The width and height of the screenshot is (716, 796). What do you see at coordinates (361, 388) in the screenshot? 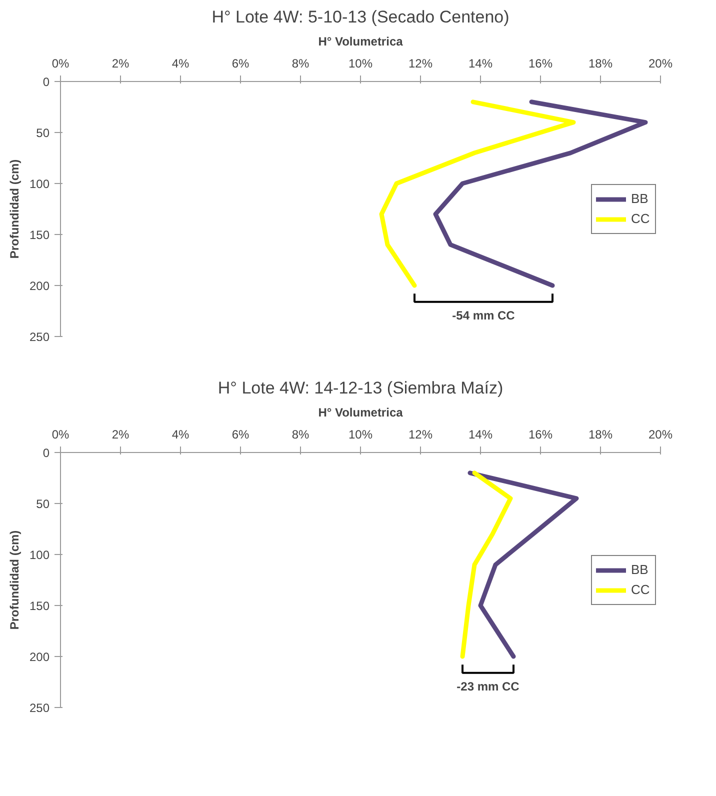
I see `chart-title: H° Lote 4W: 14-12-13 (Siembra Maíz)` at bounding box center [361, 388].